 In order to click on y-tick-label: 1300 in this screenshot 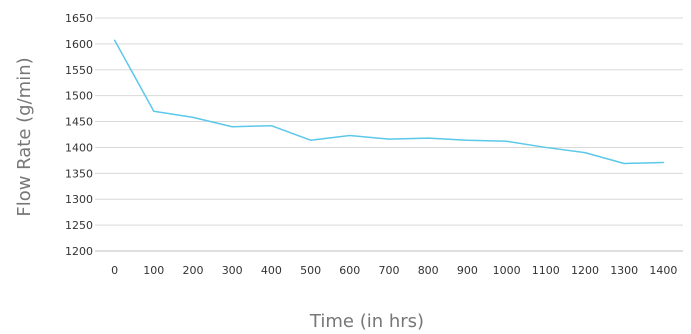, I will do `click(79, 199)`.